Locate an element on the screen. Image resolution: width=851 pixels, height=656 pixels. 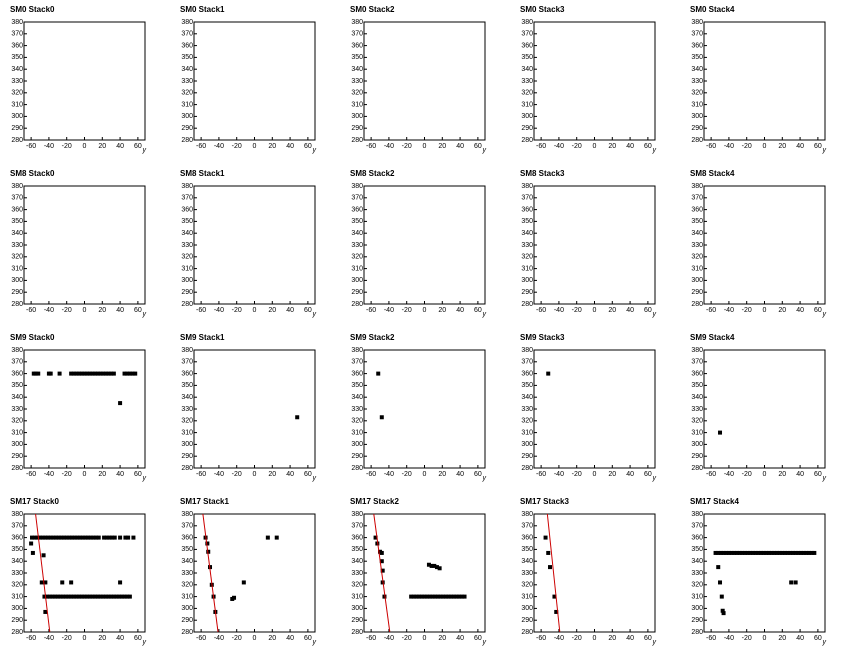
chart-title: SM17 Stack0 is located at coordinates (34, 501).